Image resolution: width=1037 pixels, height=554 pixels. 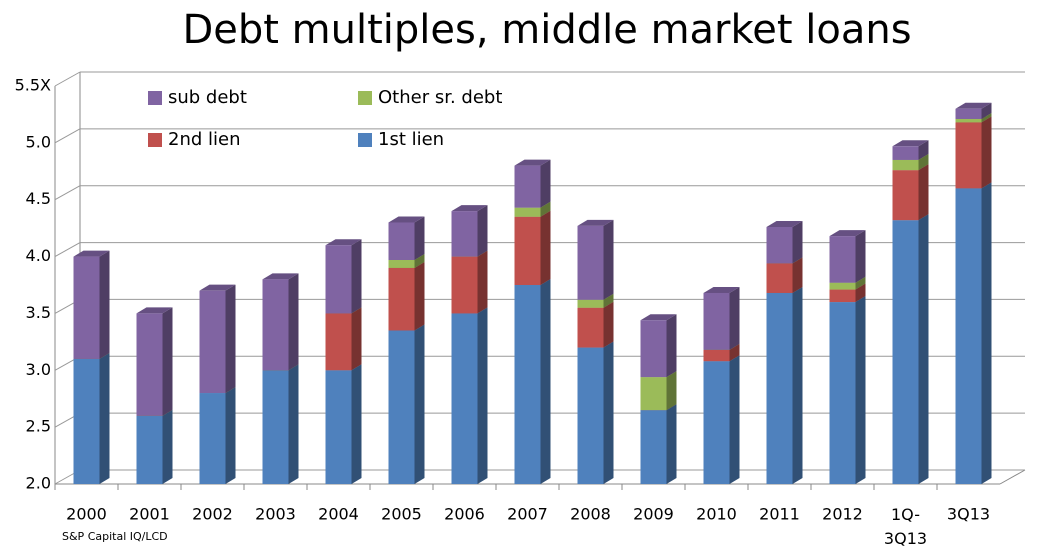 I want to click on x-tick-label: 2001, so click(x=149, y=514).